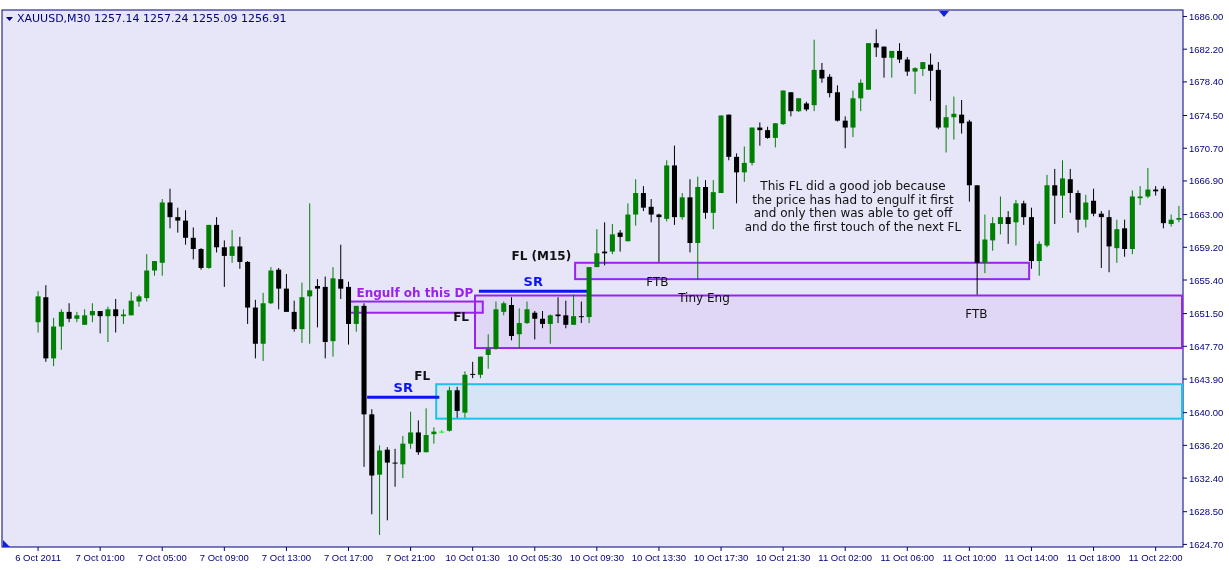  Describe the element at coordinates (1206, 445) in the screenshot. I see `y-tick-label: 1636.20` at that location.